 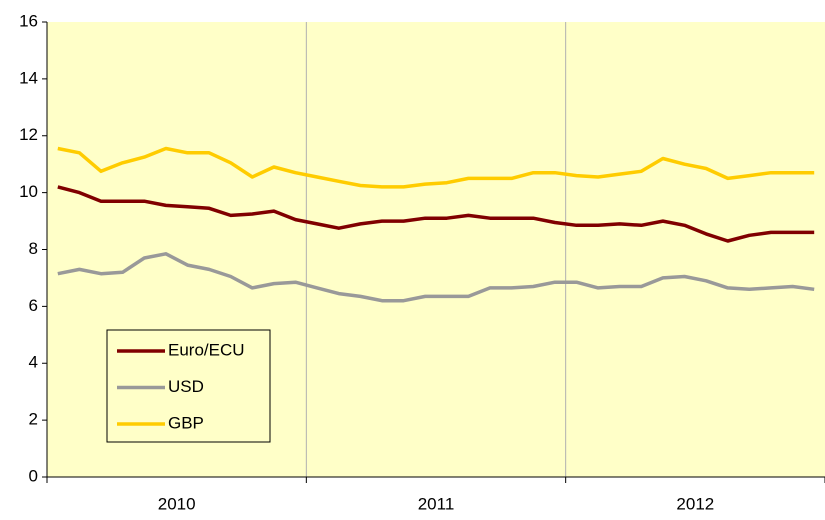 What do you see at coordinates (28, 191) in the screenshot?
I see `y-tick-label: 10` at bounding box center [28, 191].